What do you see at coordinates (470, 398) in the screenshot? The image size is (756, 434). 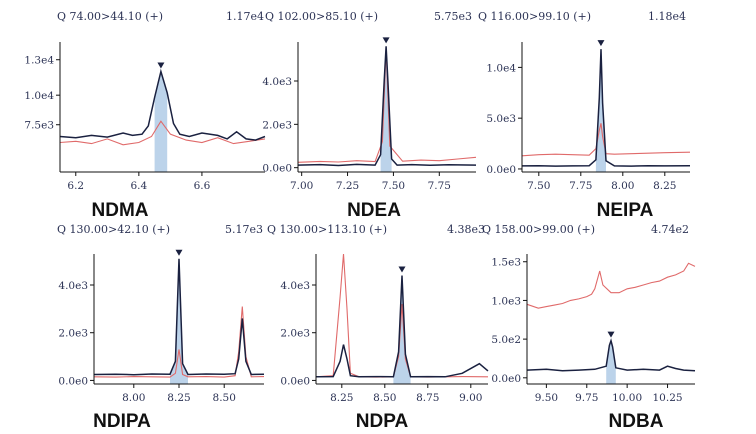 I see `x-tick-label: 9.00` at bounding box center [470, 398].